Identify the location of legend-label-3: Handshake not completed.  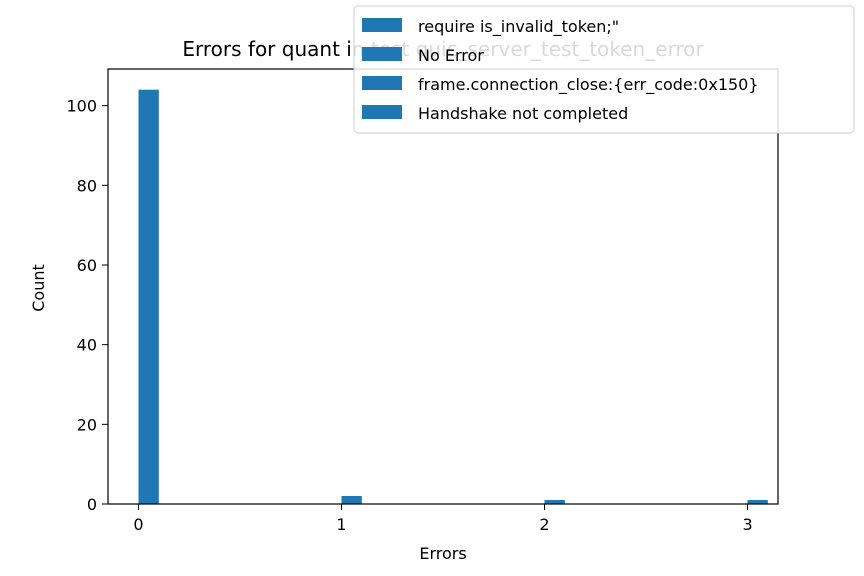
(523, 113).